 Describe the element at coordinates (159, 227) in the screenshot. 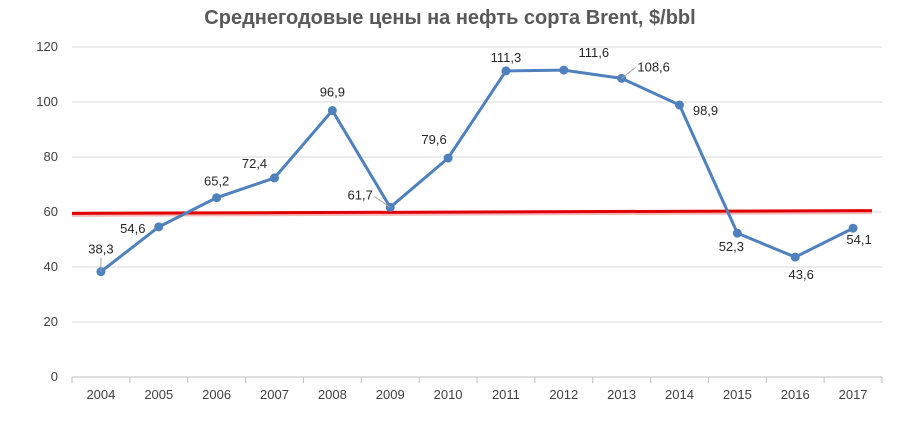

I see `data-point-2005` at that location.